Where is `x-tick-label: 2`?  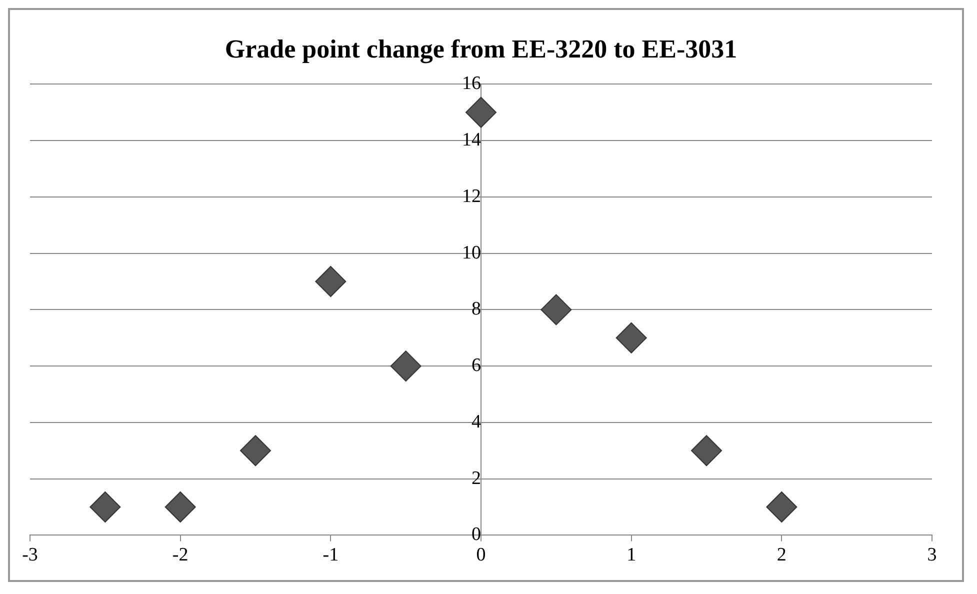 x-tick-label: 2 is located at coordinates (781, 555).